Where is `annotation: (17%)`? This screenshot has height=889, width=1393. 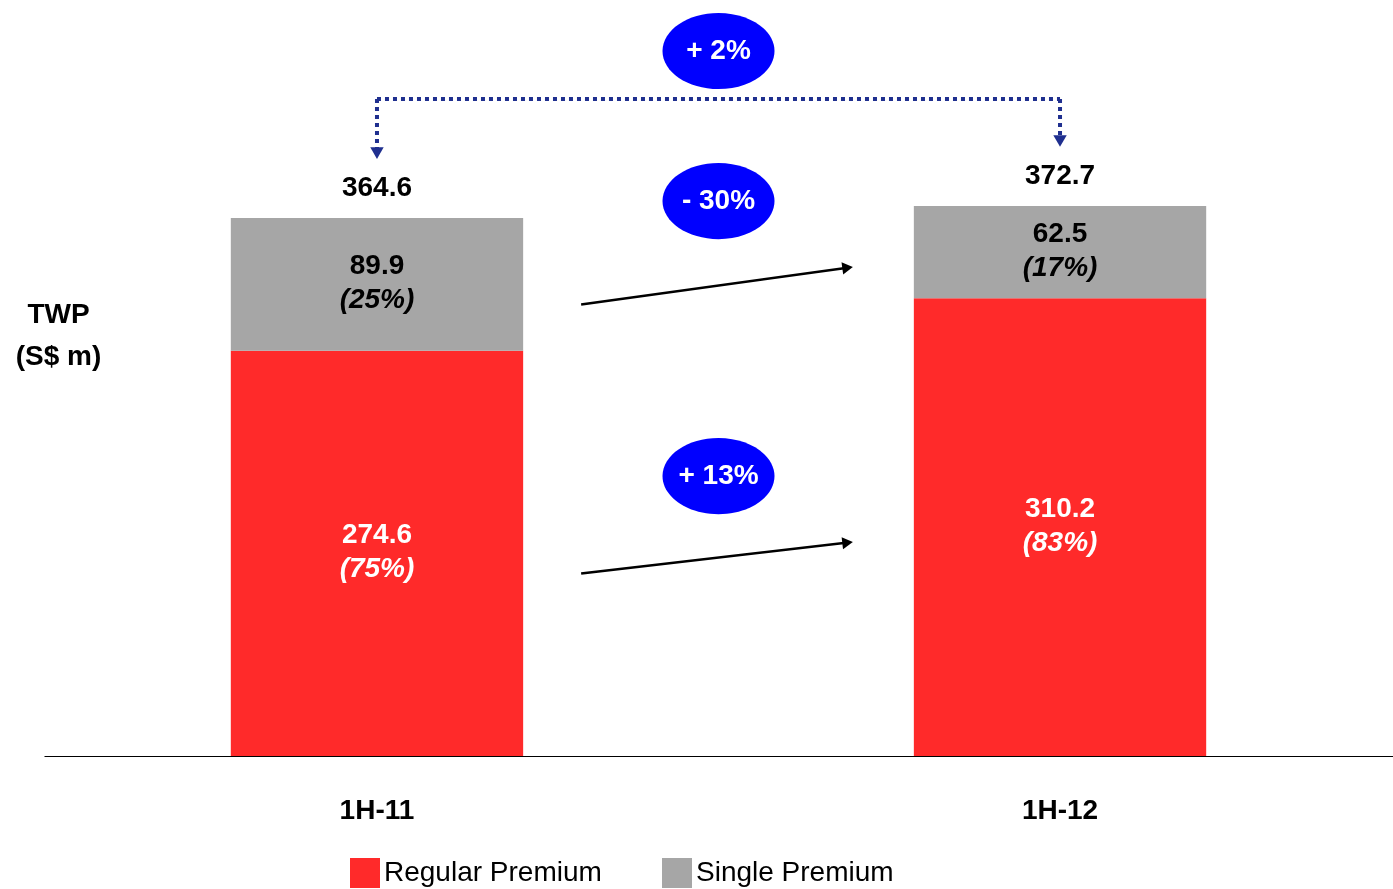
annotation: (17%) is located at coordinates (1060, 267).